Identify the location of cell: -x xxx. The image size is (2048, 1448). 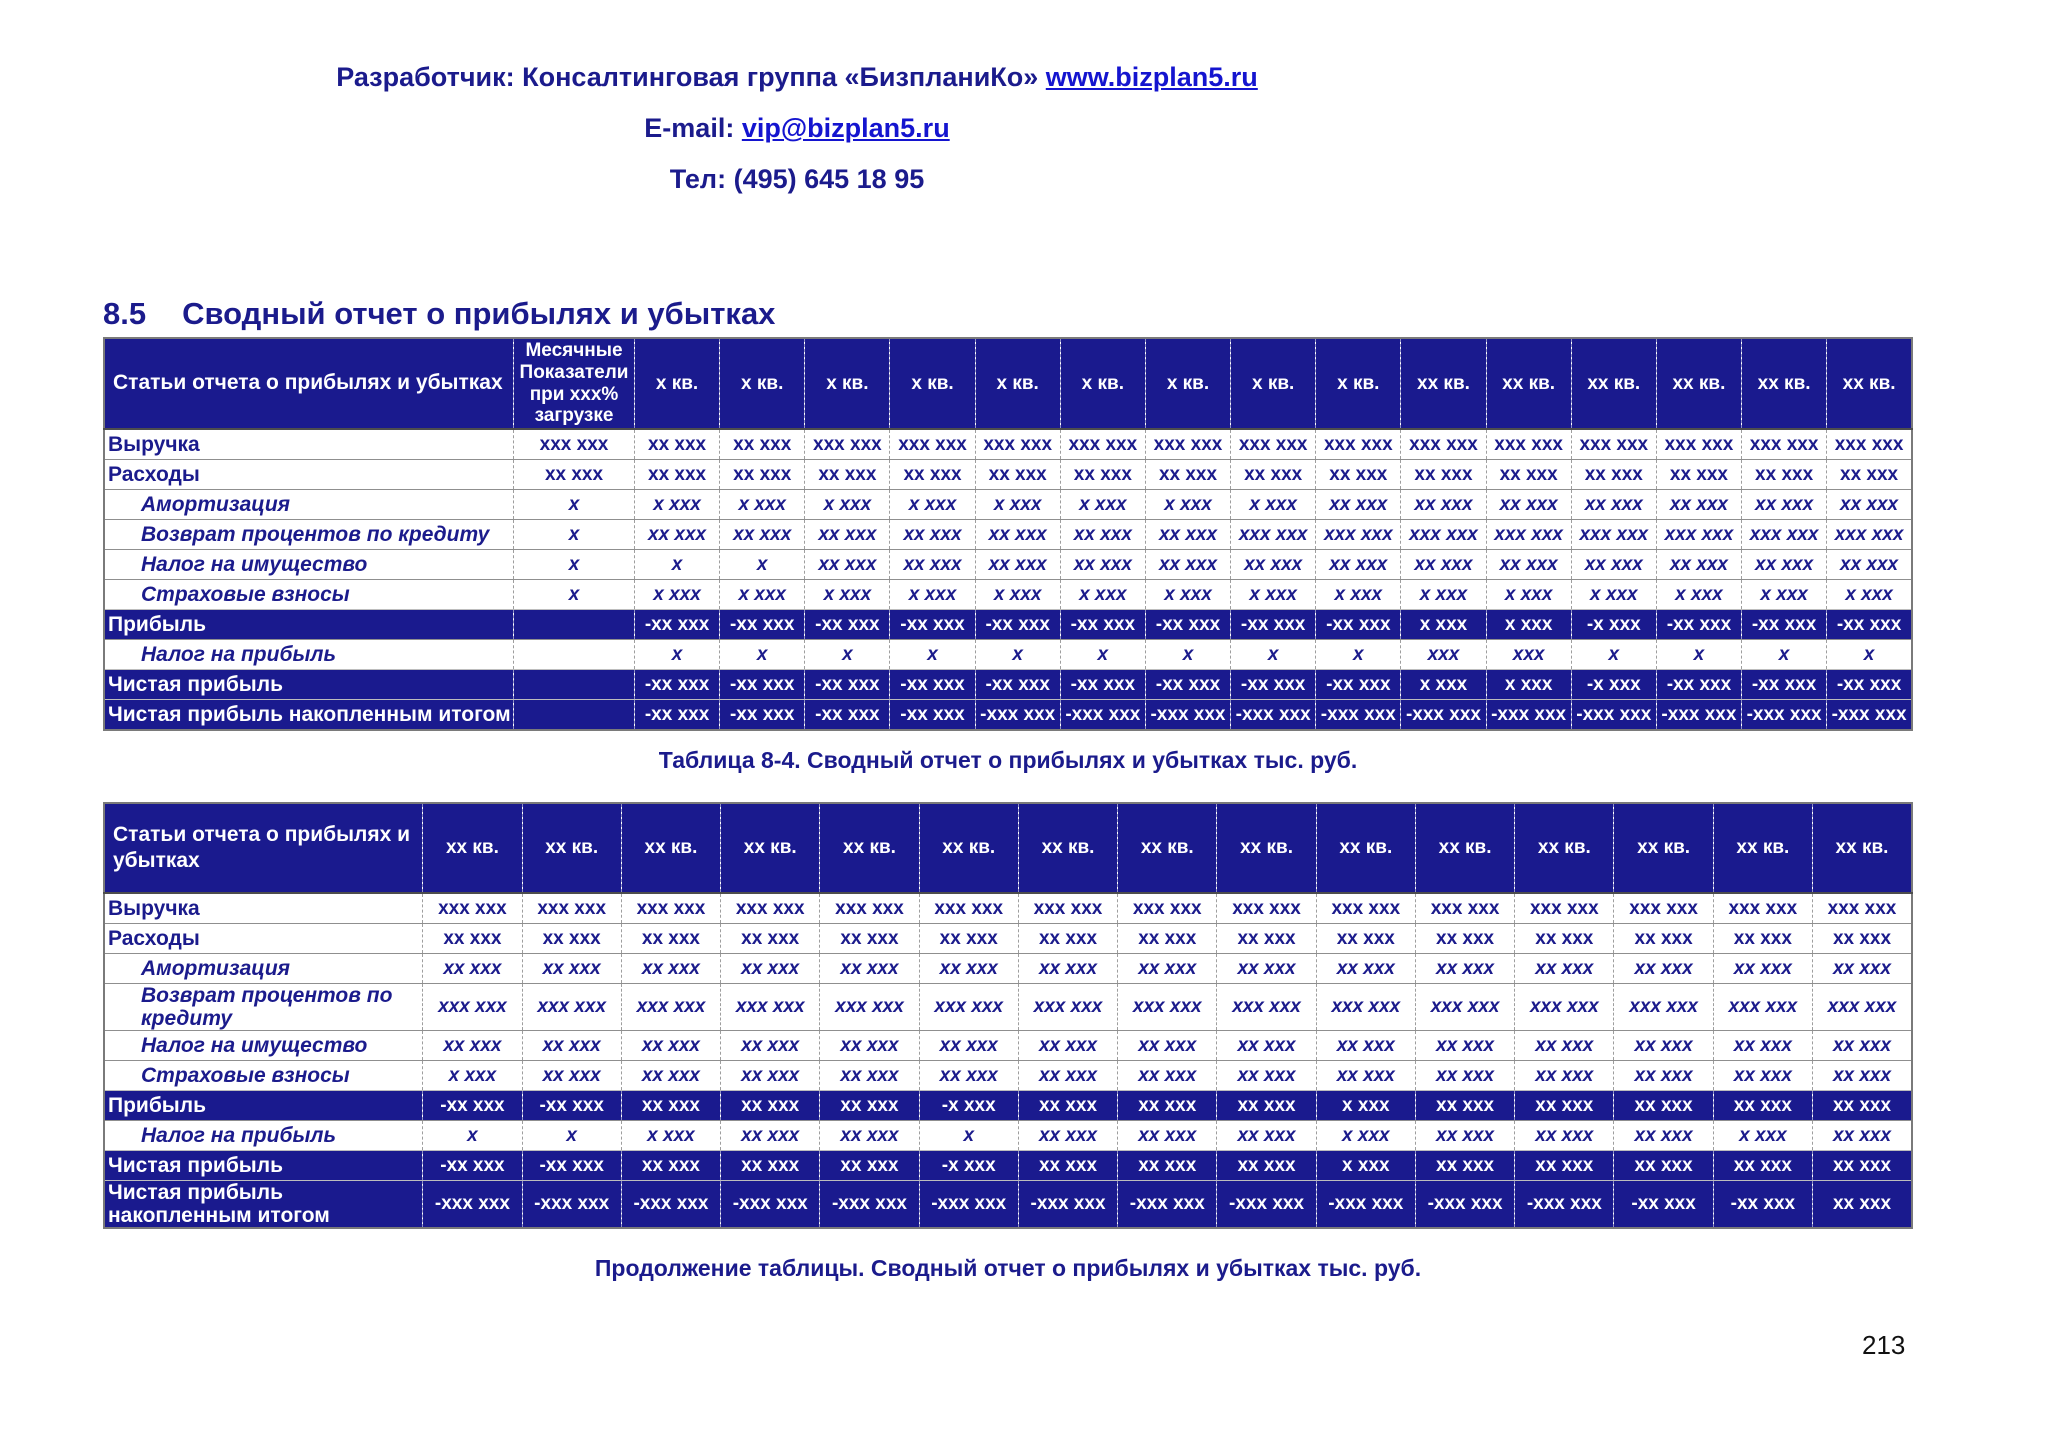
(968, 1105).